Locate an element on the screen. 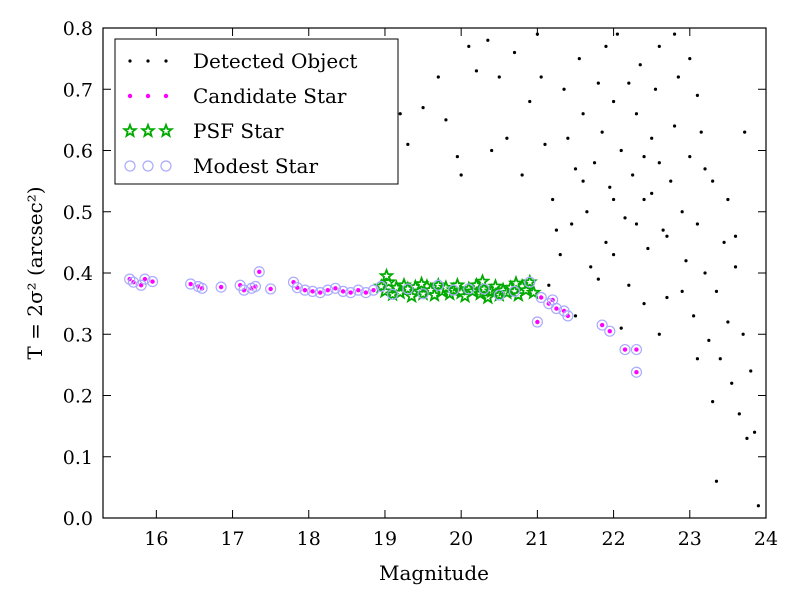  legend-marker-modest-star is located at coordinates (130, 166).